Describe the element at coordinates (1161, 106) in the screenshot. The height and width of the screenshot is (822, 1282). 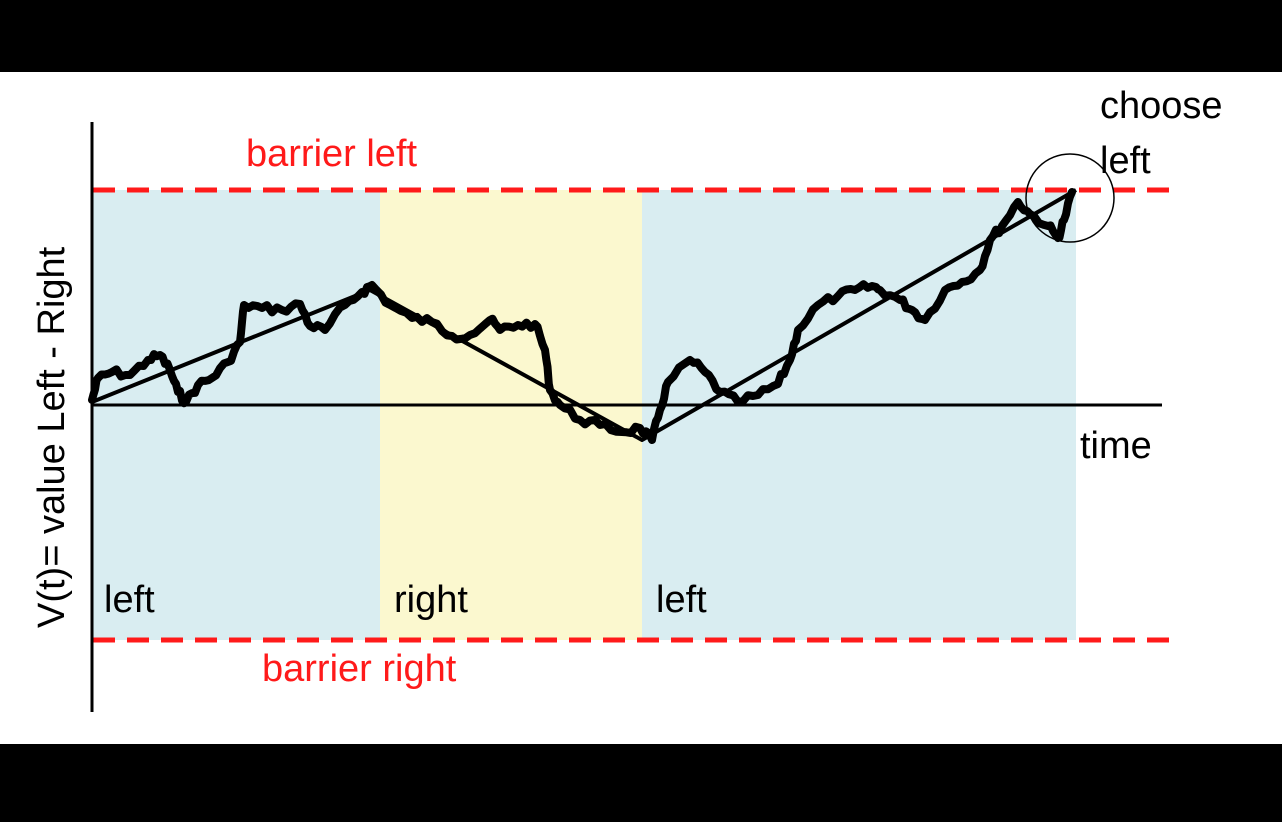
I see `choose-label-line1: choose` at that location.